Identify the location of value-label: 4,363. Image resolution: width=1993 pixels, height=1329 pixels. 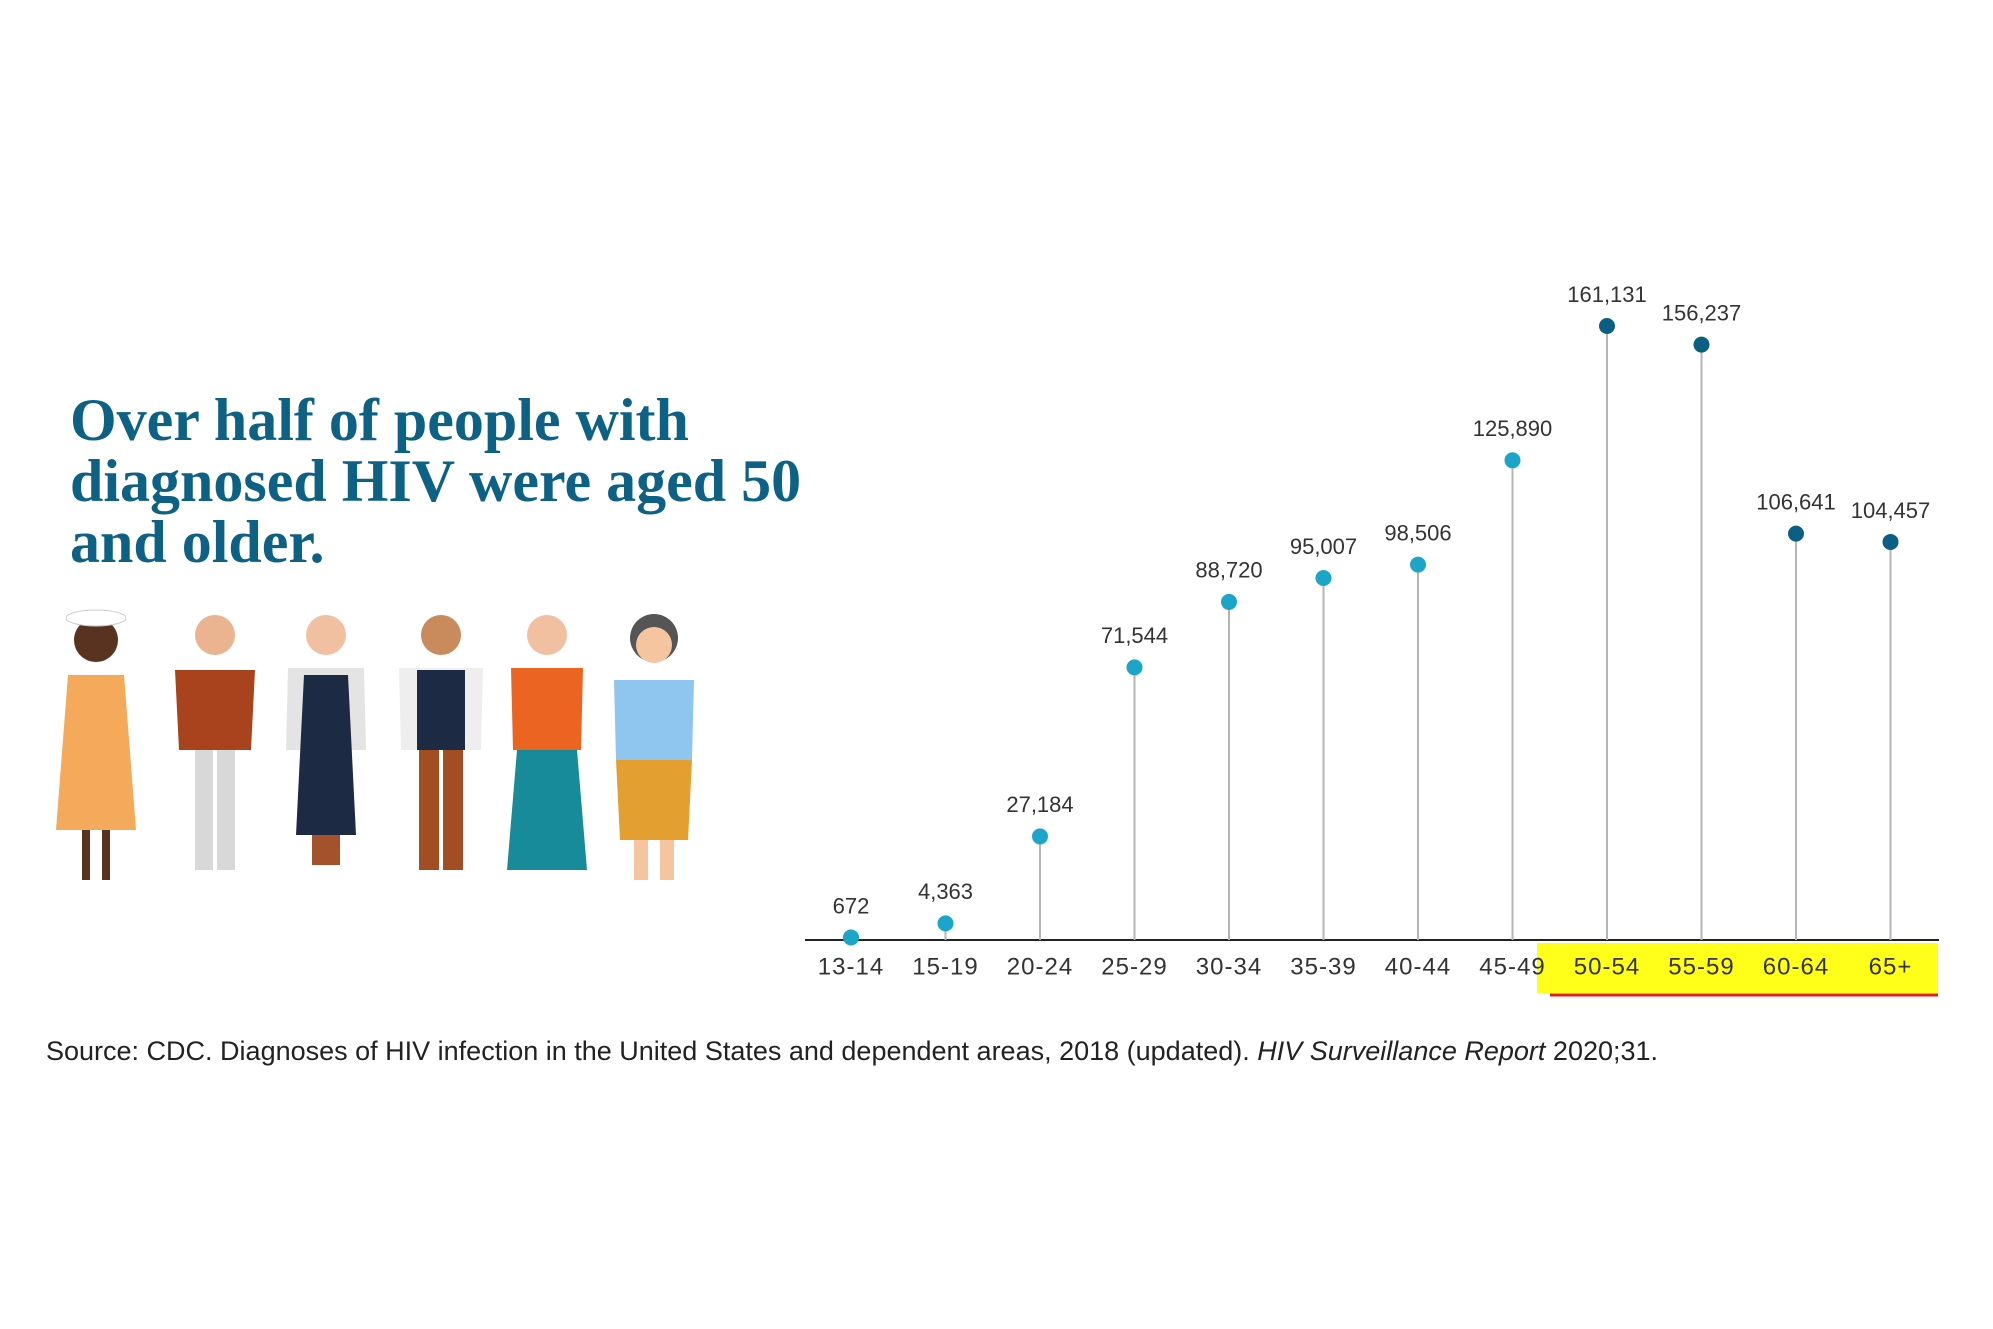
(945, 891).